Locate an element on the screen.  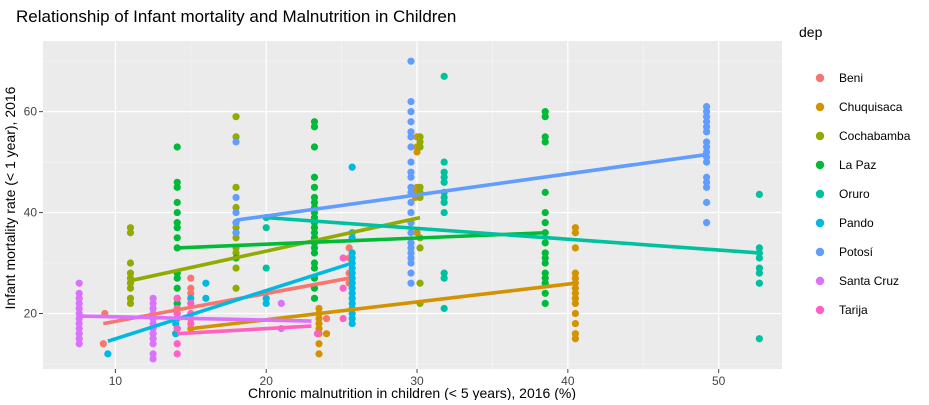
y-tick-label: 60 is located at coordinates (31, 112).